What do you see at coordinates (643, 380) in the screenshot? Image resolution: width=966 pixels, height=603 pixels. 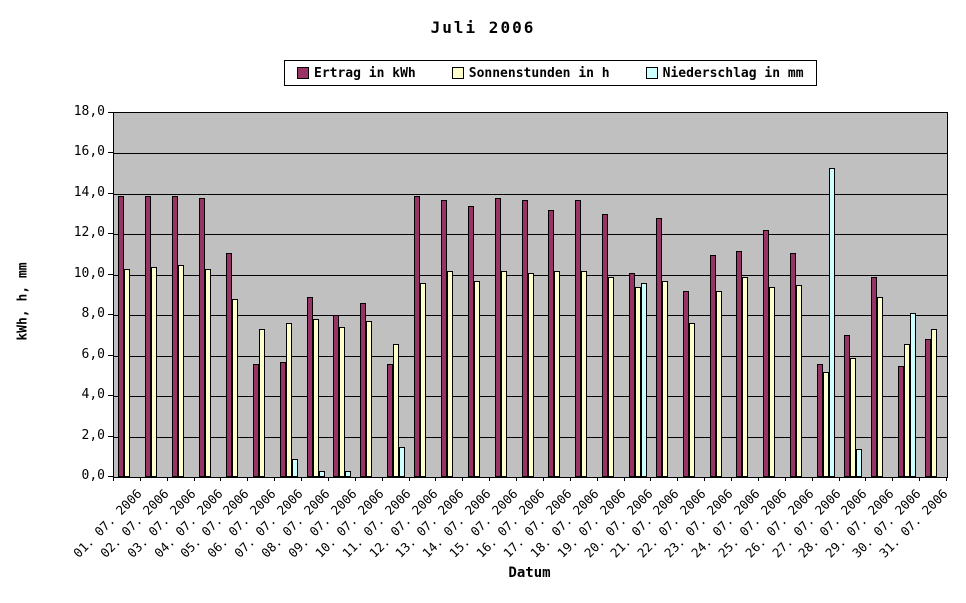 I see `bar-series3-day20` at bounding box center [643, 380].